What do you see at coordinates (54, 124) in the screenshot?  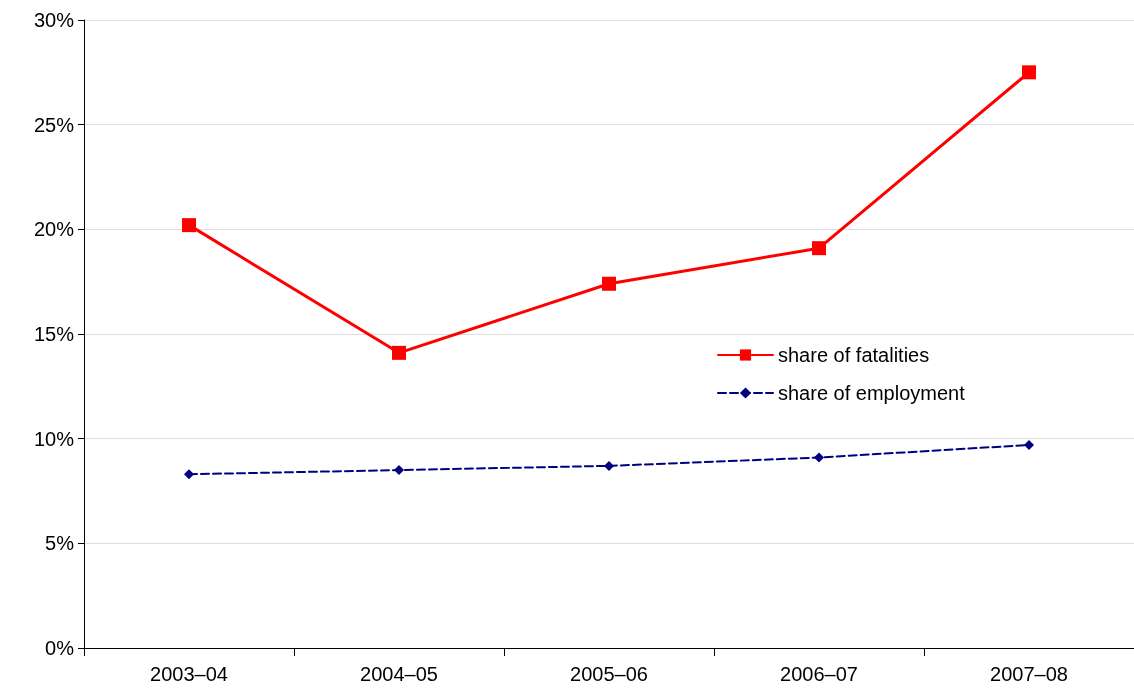 I see `y-tick-label: 25%` at bounding box center [54, 124].